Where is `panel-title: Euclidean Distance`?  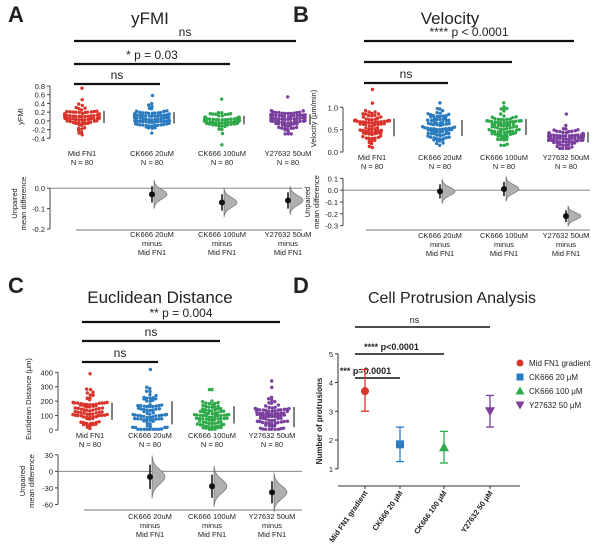
panel-title: Euclidean Distance is located at coordinates (160, 297).